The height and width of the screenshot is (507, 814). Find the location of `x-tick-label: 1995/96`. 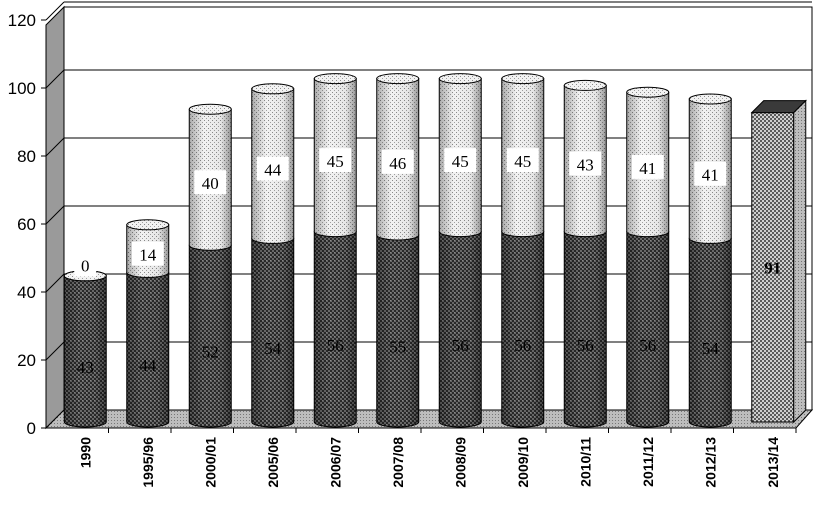

x-tick-label: 1995/96 is located at coordinates (148, 462).